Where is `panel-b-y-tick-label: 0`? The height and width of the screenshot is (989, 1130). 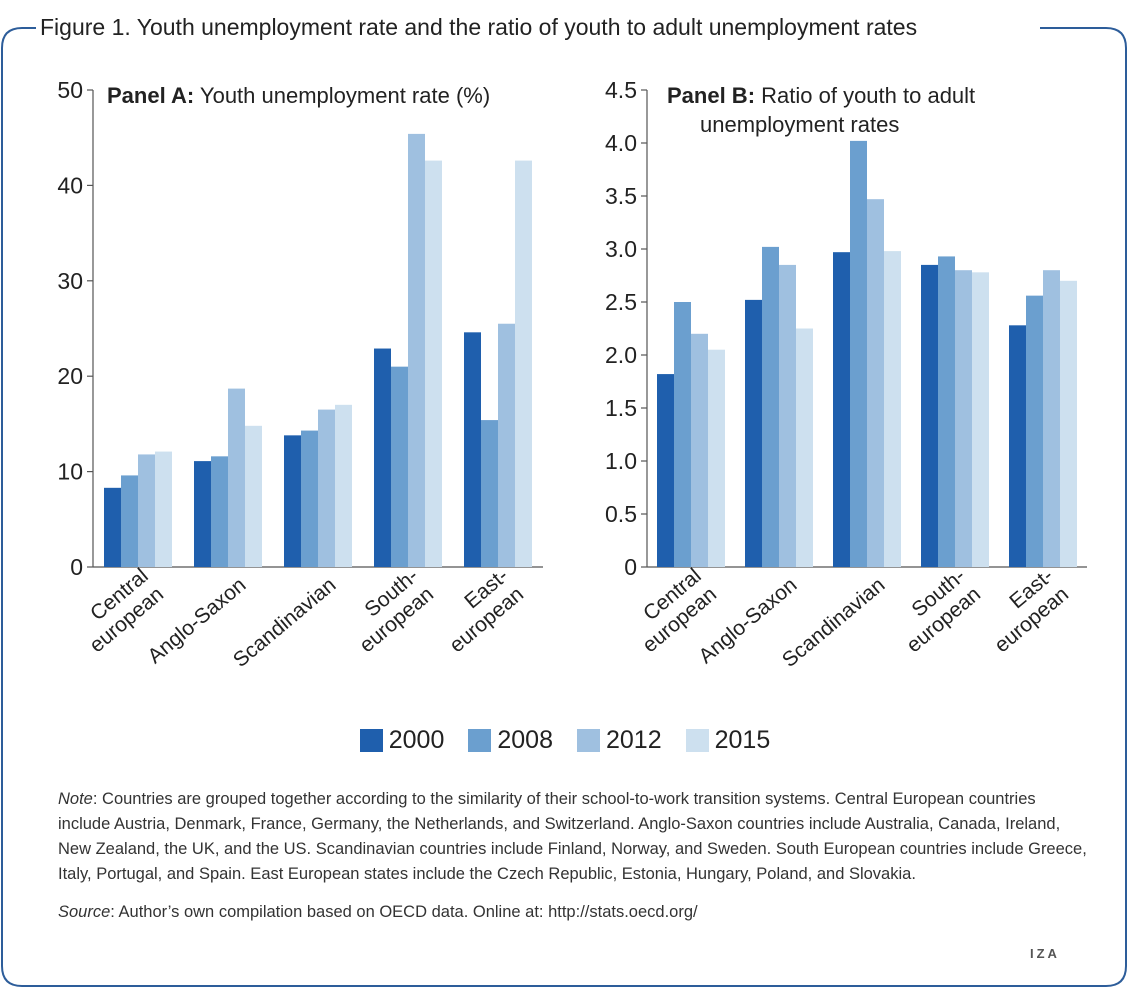 panel-b-y-tick-label: 0 is located at coordinates (630, 567).